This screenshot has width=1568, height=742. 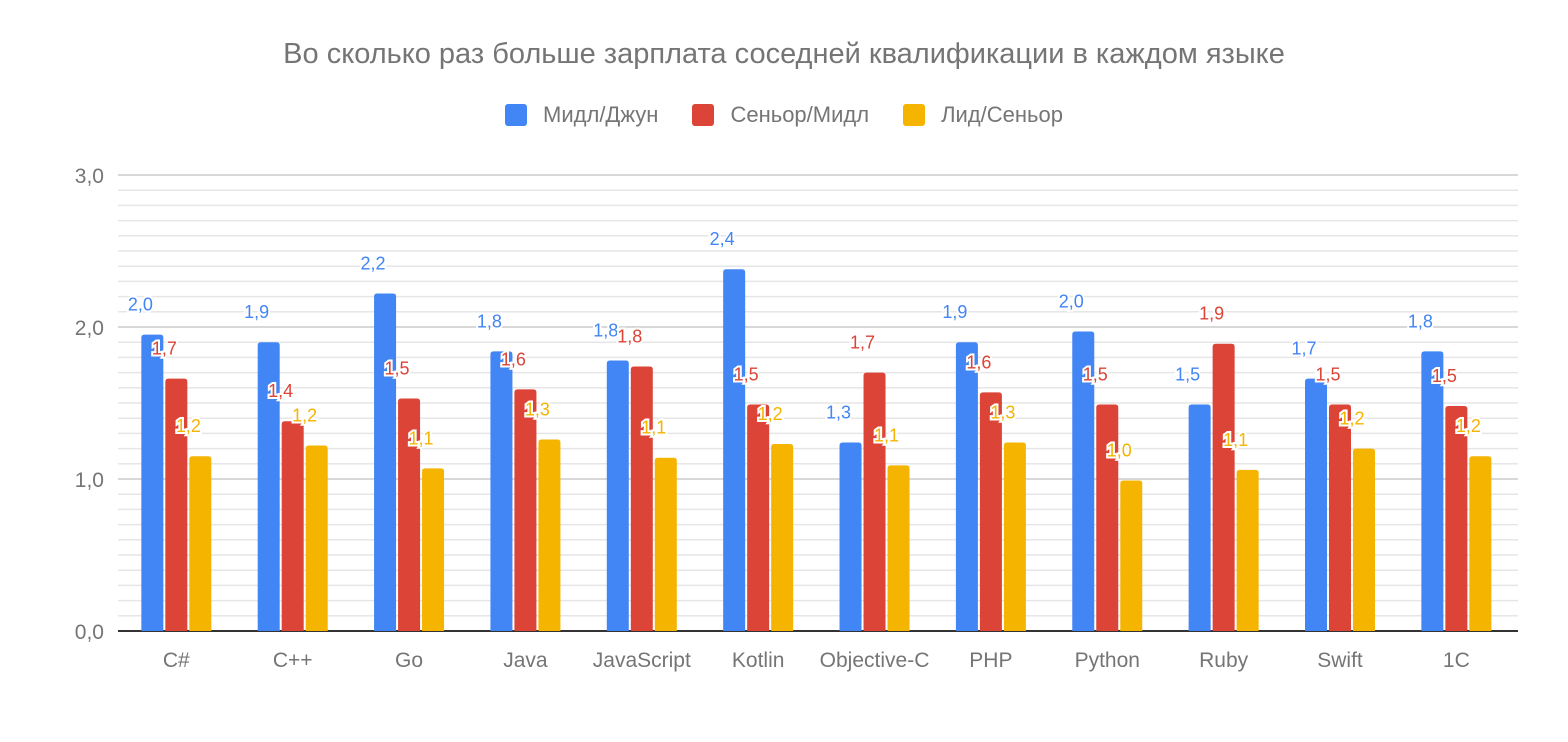 I want to click on x-tick-label: Go, so click(x=409, y=660).